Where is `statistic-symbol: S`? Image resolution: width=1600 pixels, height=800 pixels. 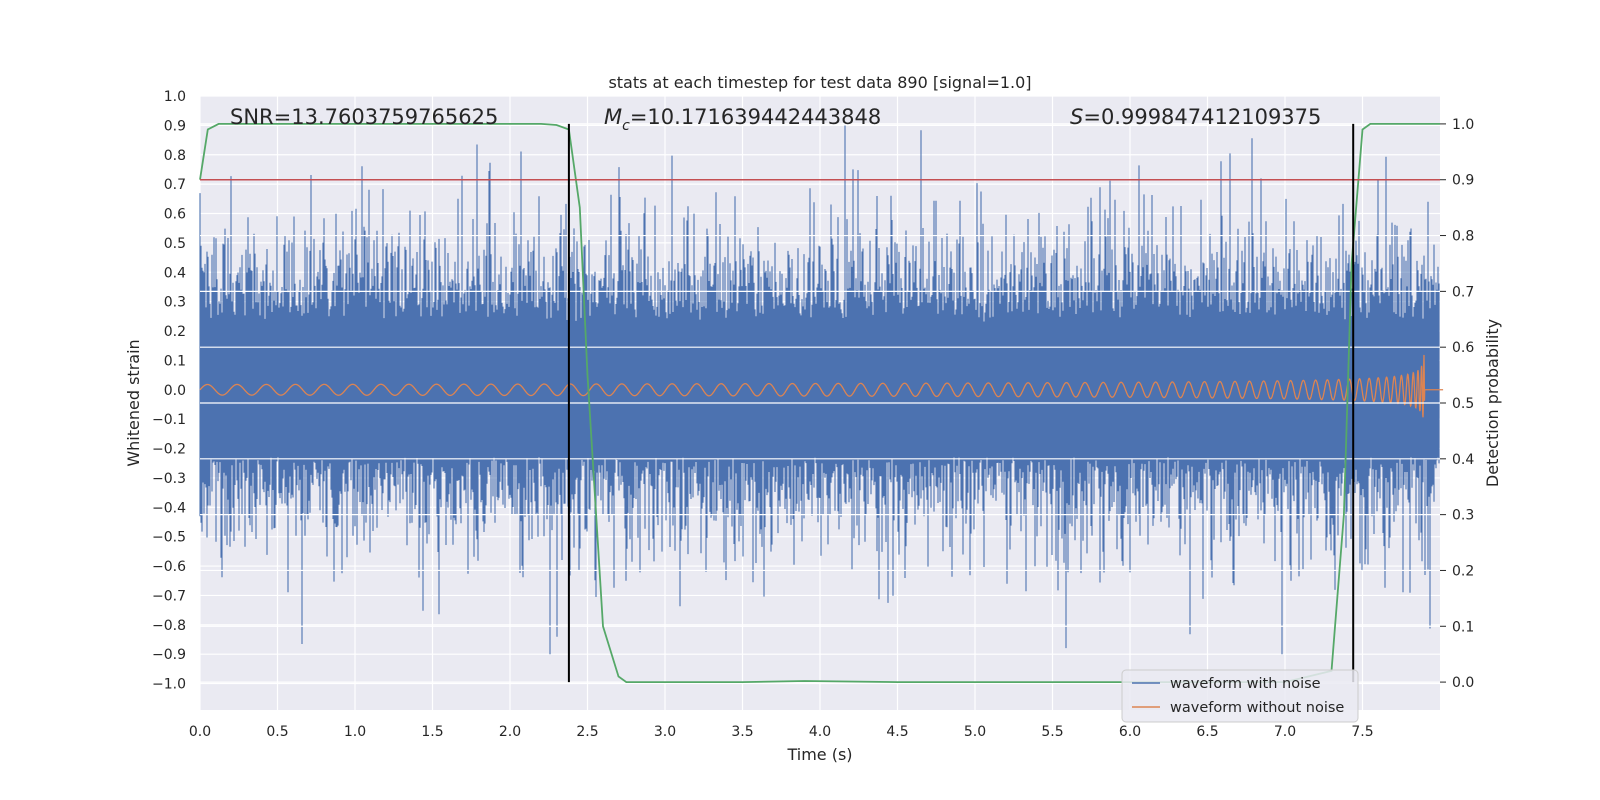 statistic-symbol: S is located at coordinates (1076, 117).